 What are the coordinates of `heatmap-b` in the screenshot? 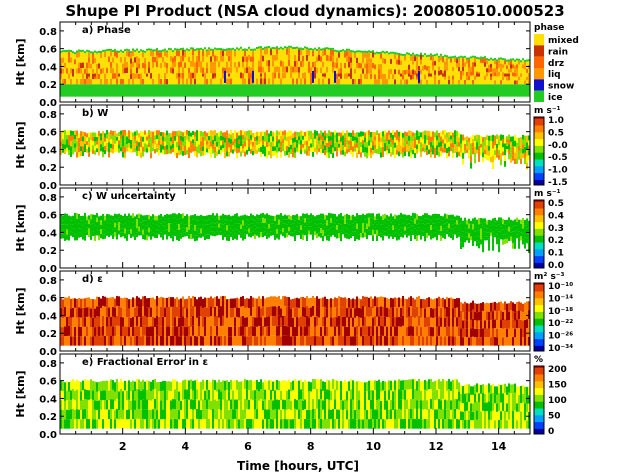 It's located at (295, 149).